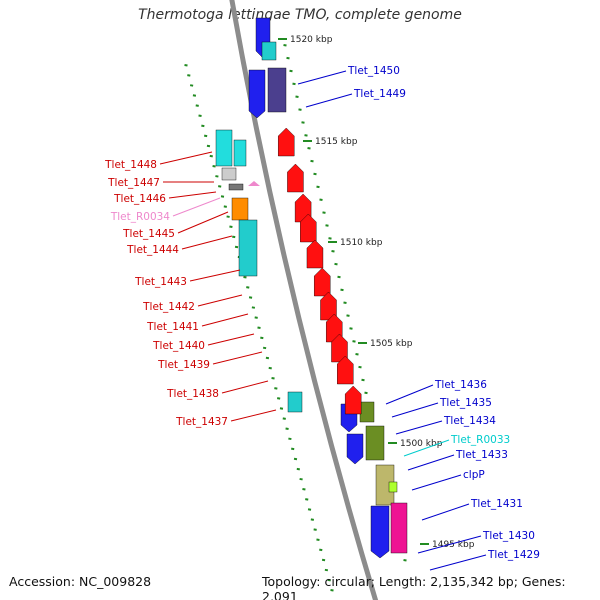 The image size is (600, 600). Describe the element at coordinates (178, 346) in the screenshot. I see `reverse-gene-label: Tlet_1440` at that location.